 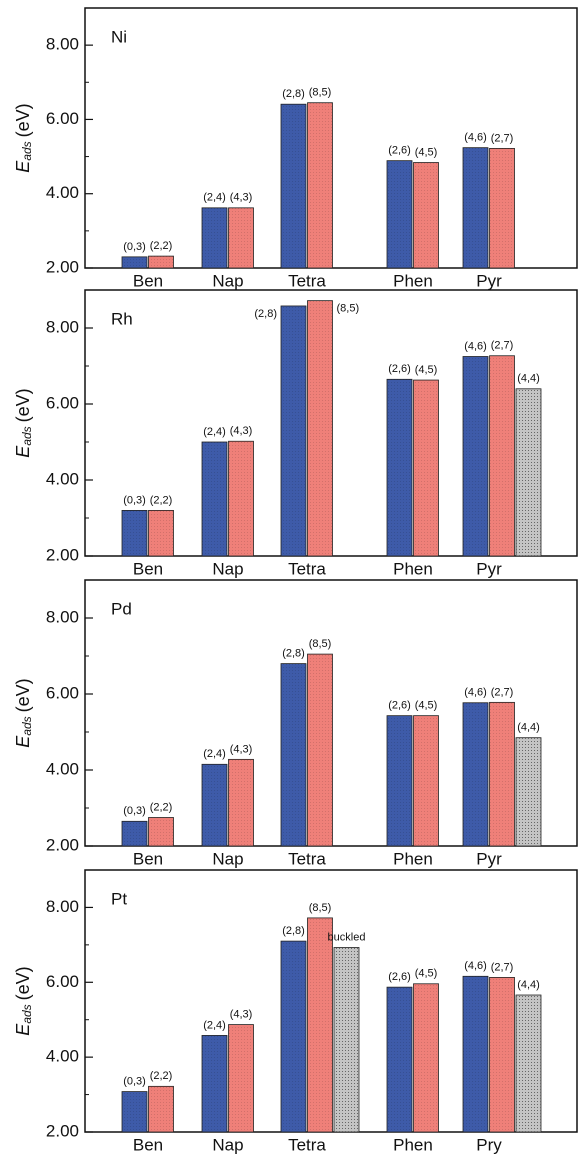 I want to click on x-tick-label: Ben, so click(x=148, y=1144).